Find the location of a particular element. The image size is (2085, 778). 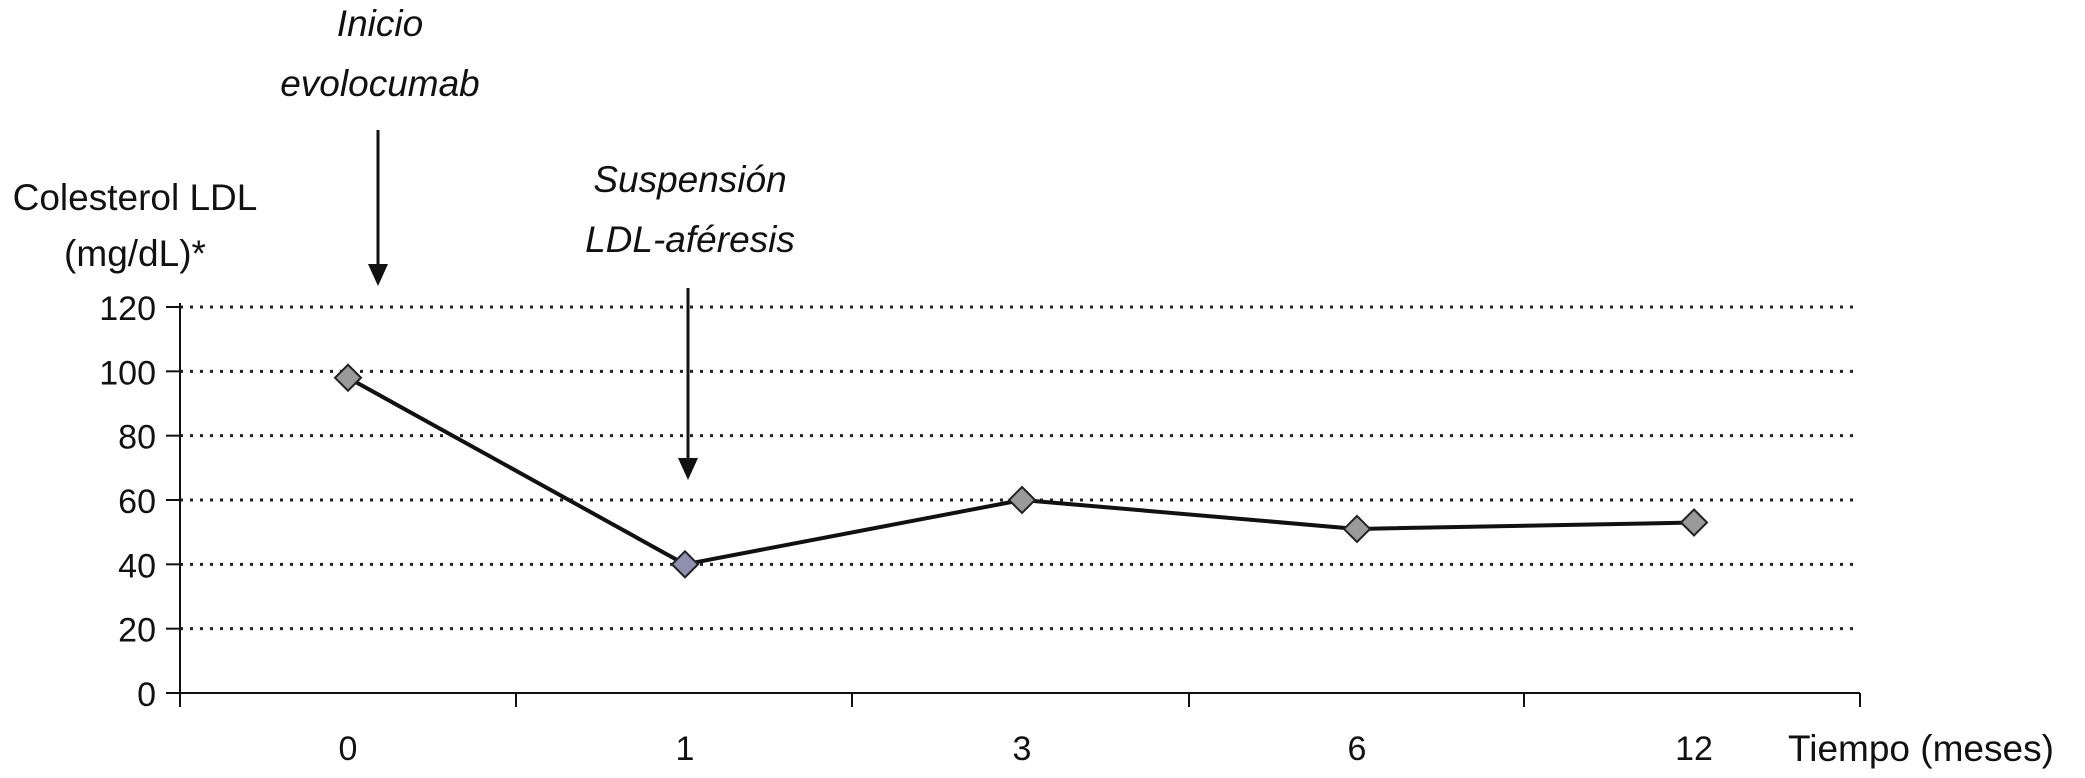

x-tick-label-1: 1 is located at coordinates (685, 749).